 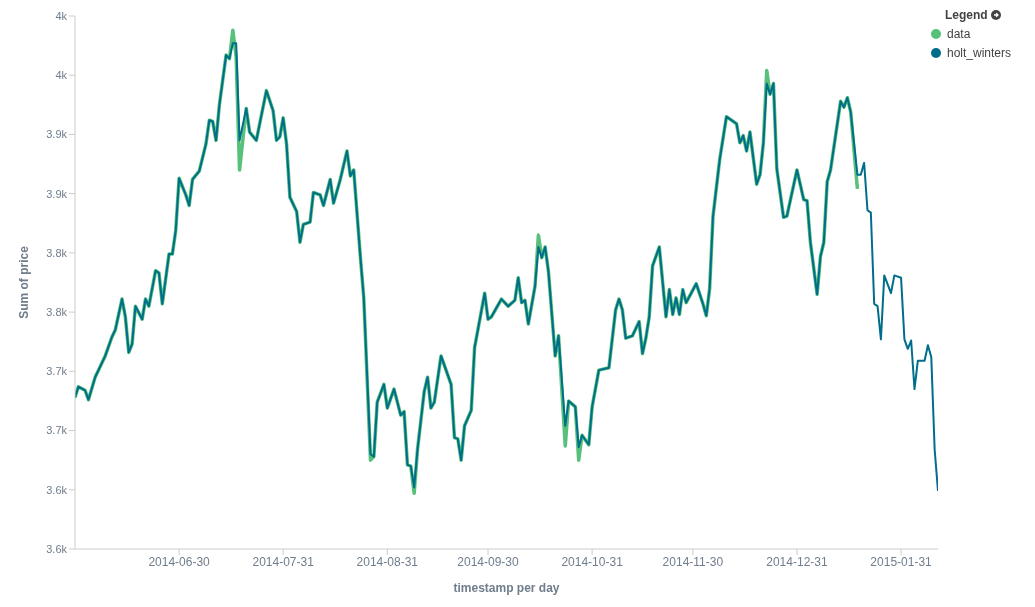 I want to click on y-axis-title: Sum of price, so click(x=24, y=282).